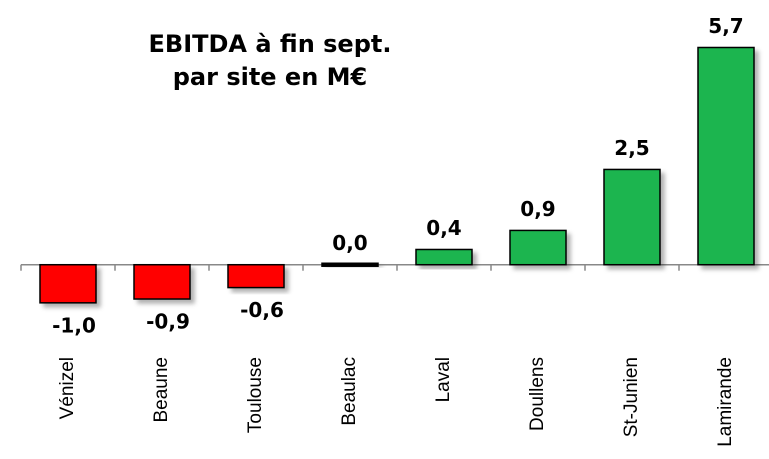 Image resolution: width=769 pixels, height=459 pixels. I want to click on value-label: 5,7, so click(725, 26).